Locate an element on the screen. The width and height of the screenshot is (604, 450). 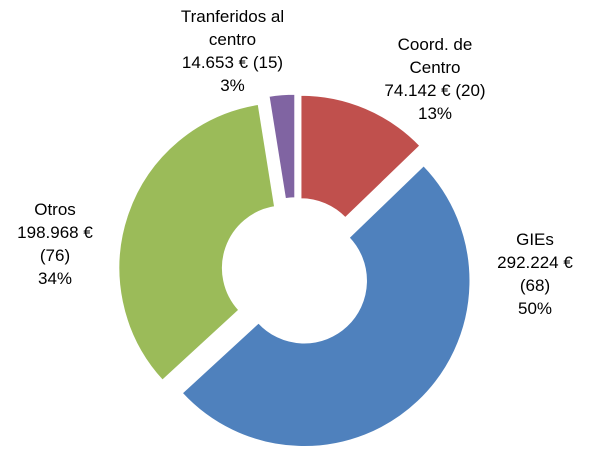
slice-label: Coord. de Centro 74.142 € (20) 13% is located at coordinates (435, 79).